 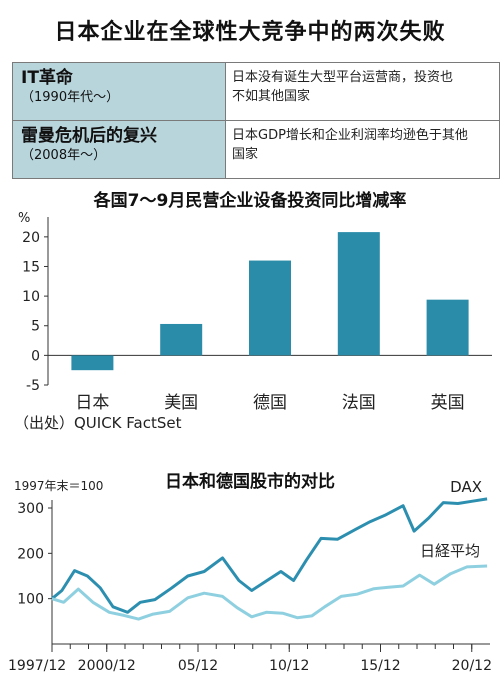 I want to click on row-text-line: 国家, so click(x=245, y=154).